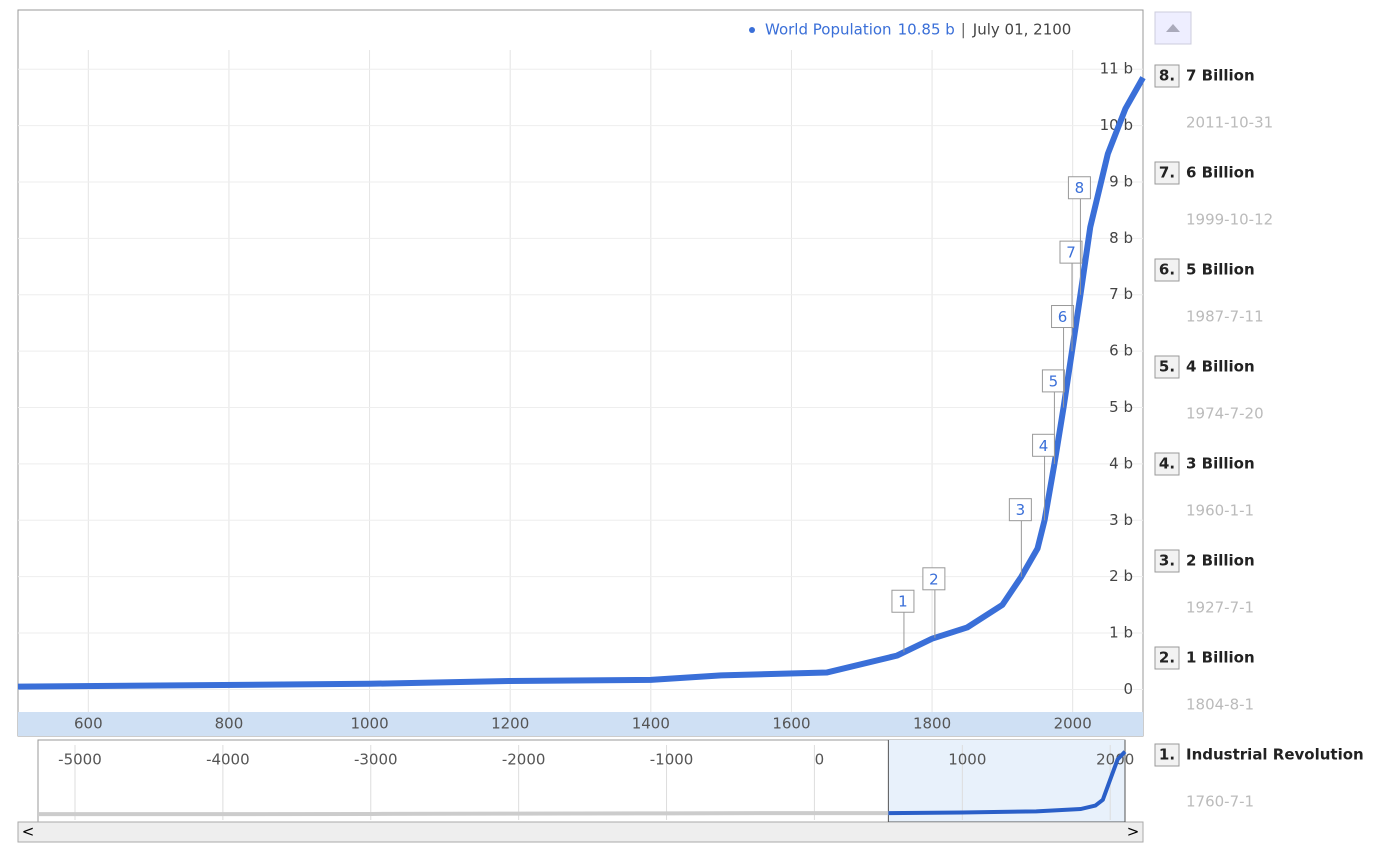 This screenshot has height=847, width=1395. I want to click on annotation-letter: 6., so click(1167, 270).